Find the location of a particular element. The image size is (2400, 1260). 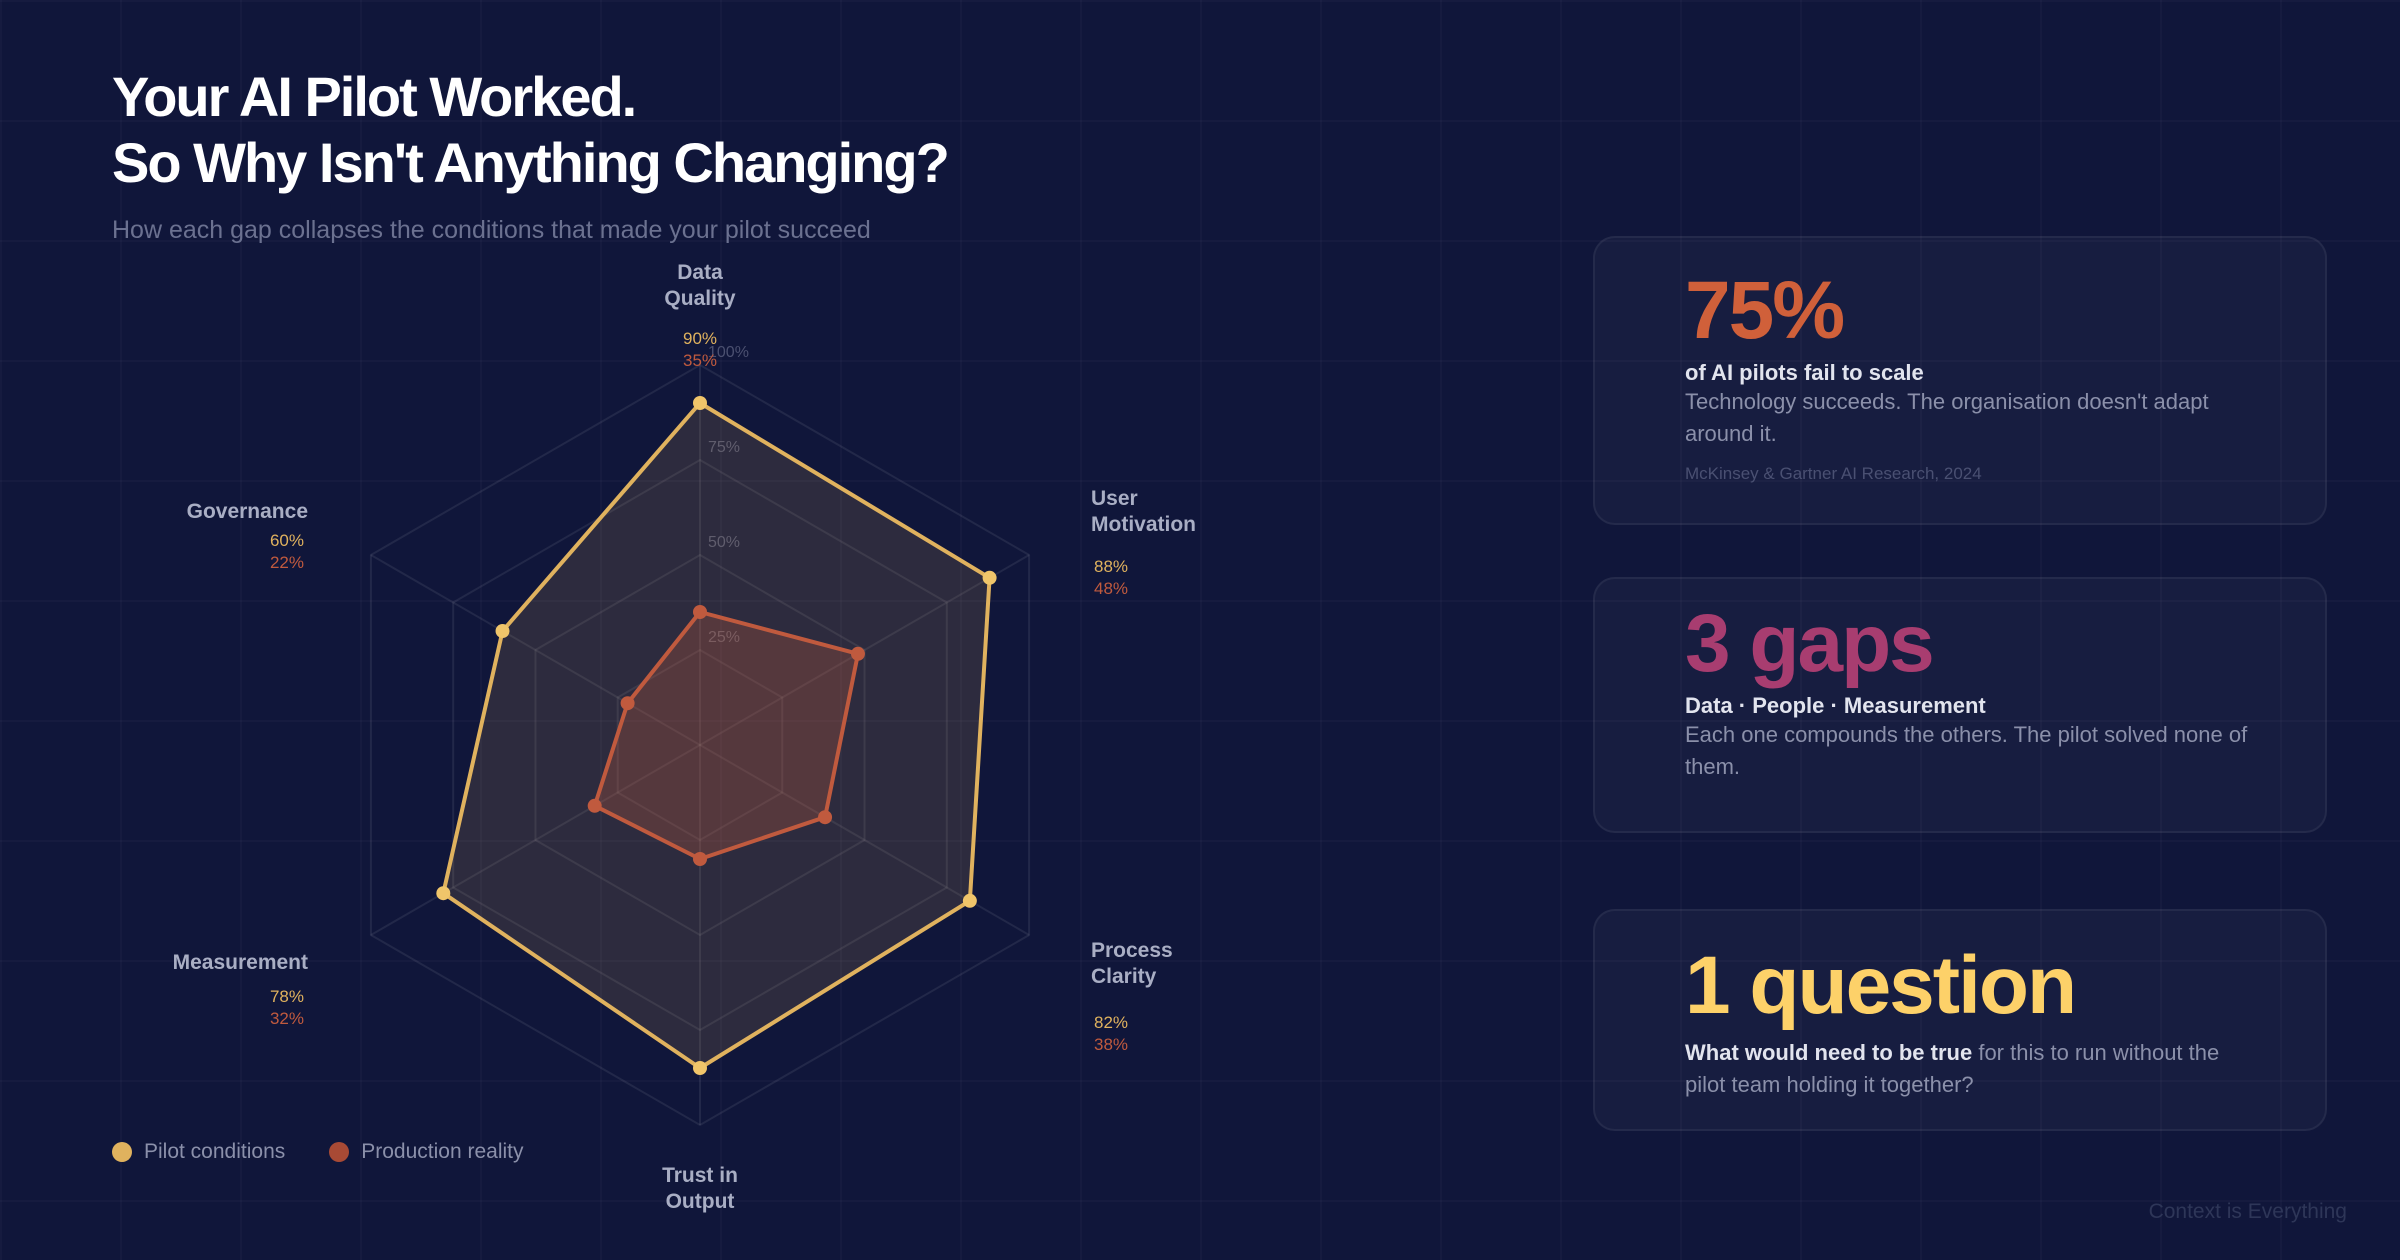

values-governance: 60% 22% is located at coordinates (286, 551).